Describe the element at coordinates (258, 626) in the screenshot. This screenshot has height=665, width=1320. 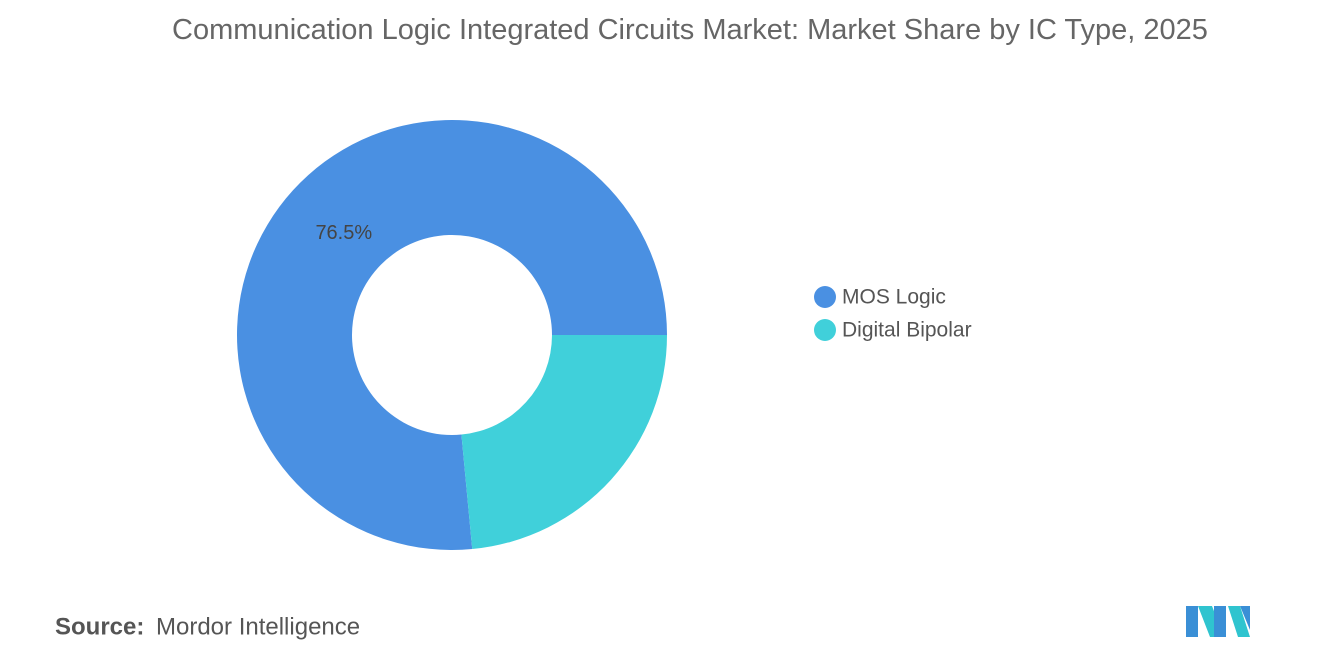
I see `source: Mordor Intelligence` at that location.